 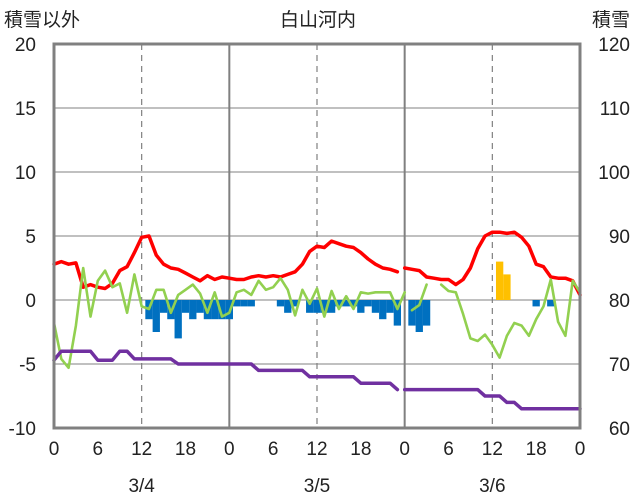 I want to click on left-tick-label: 15, so click(x=25, y=109).